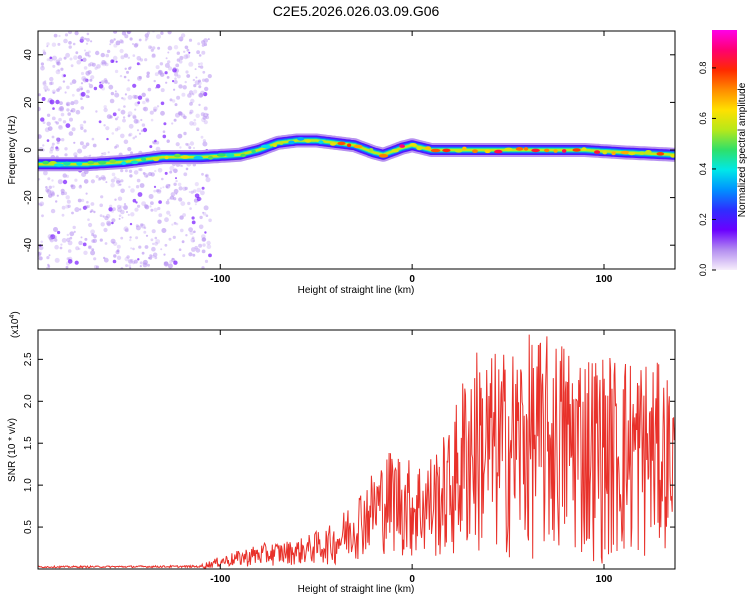 The image size is (750, 600). Describe the element at coordinates (707, 169) in the screenshot. I see `colorbar-ticks: 0.0 0.2 0.4 0.6 0.8` at that location.